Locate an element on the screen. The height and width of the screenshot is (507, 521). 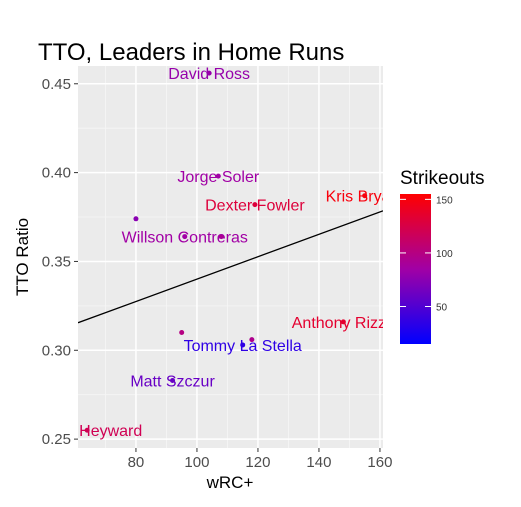
point-label: Tommy La Stella is located at coordinates (243, 346).